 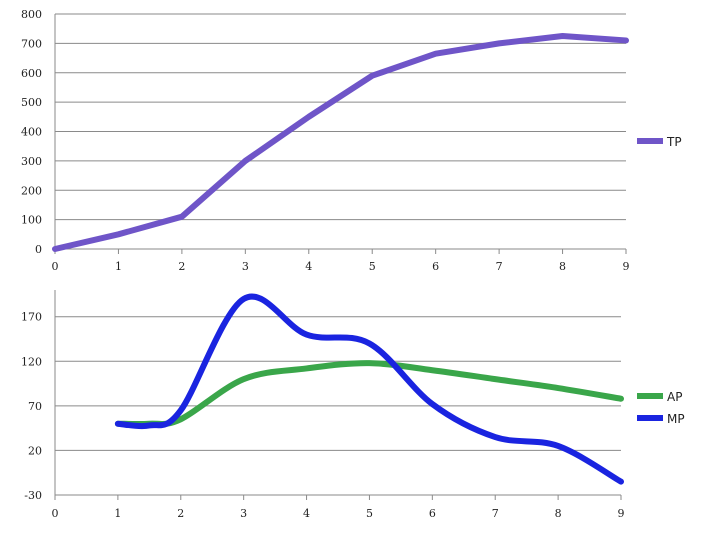 What do you see at coordinates (38, 249) in the screenshot?
I see `y-tick-label: 0` at bounding box center [38, 249].